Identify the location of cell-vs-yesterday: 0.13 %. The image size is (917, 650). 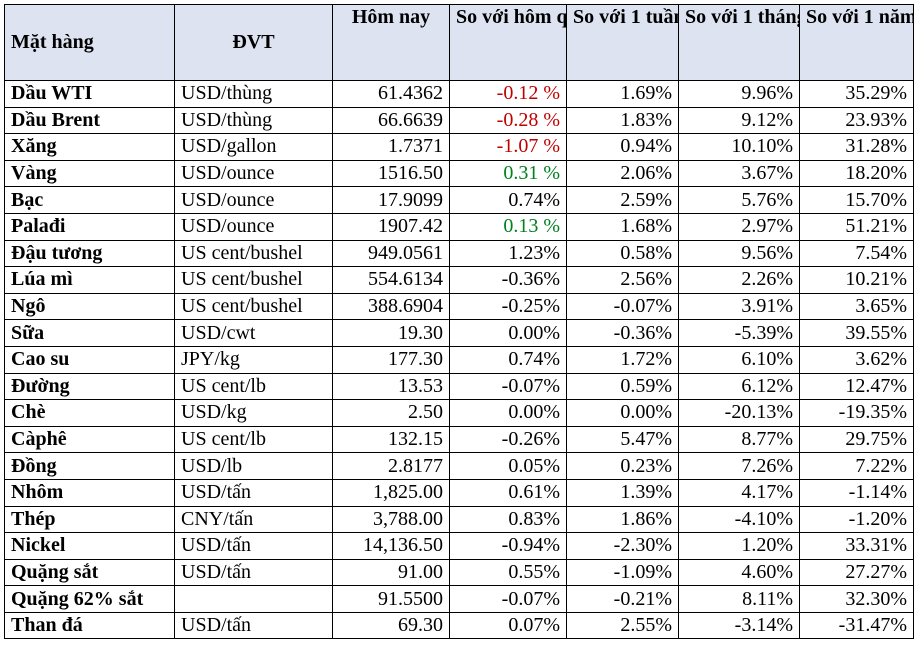
(508, 226).